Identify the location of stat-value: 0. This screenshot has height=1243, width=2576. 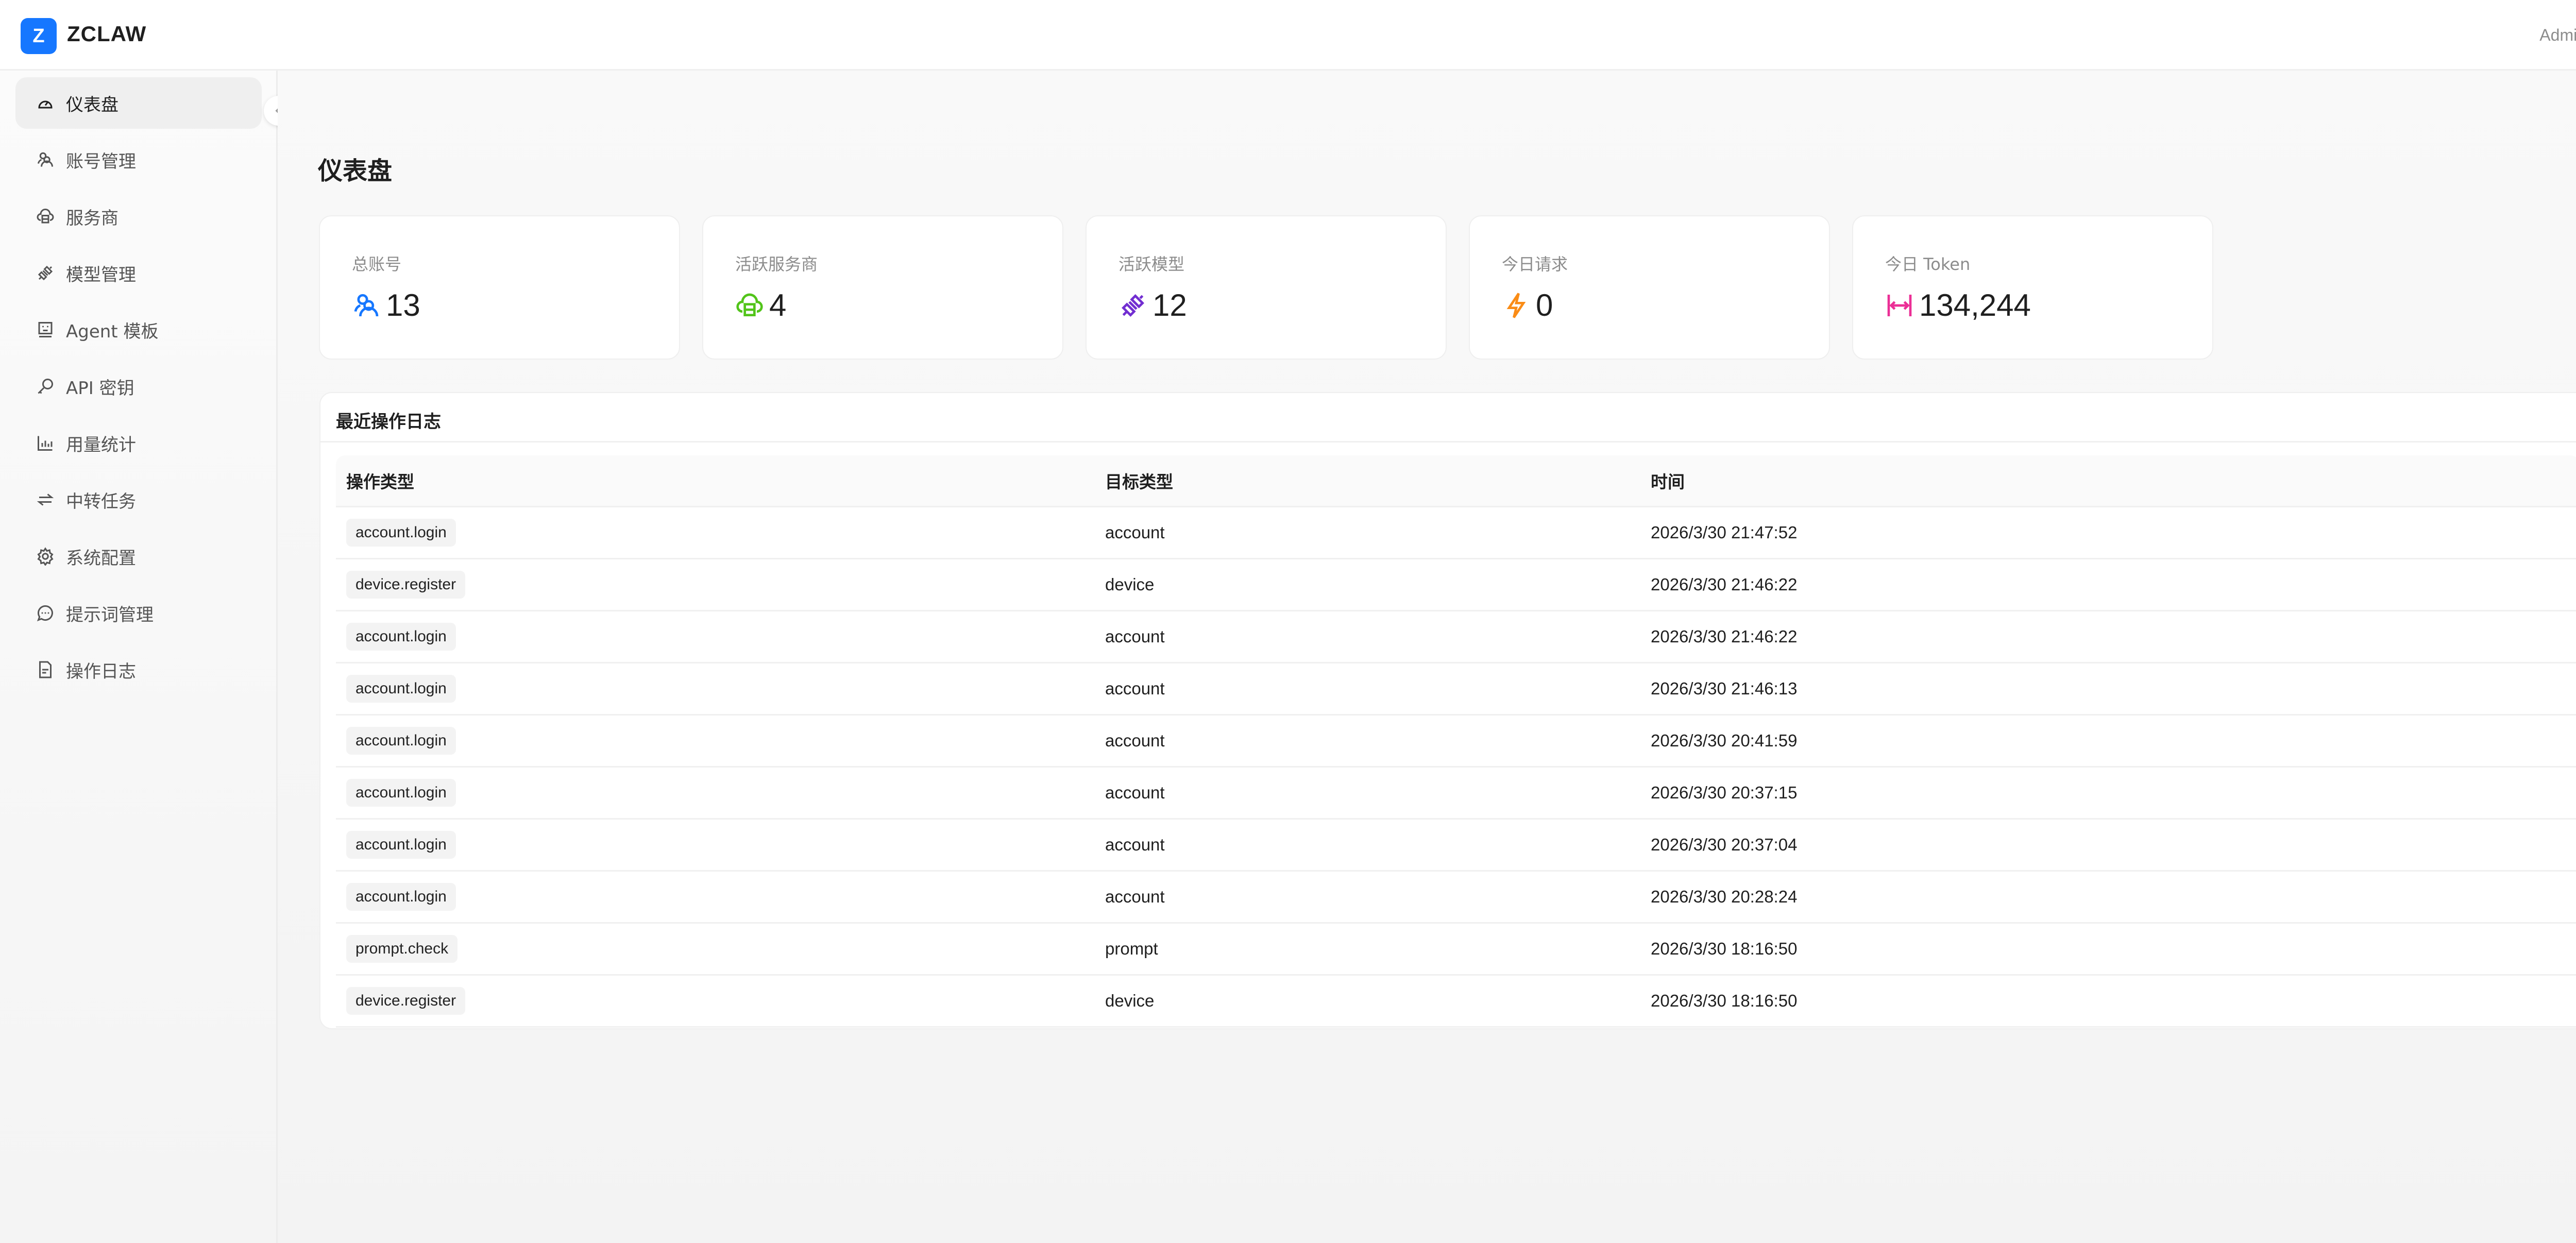
(1544, 305).